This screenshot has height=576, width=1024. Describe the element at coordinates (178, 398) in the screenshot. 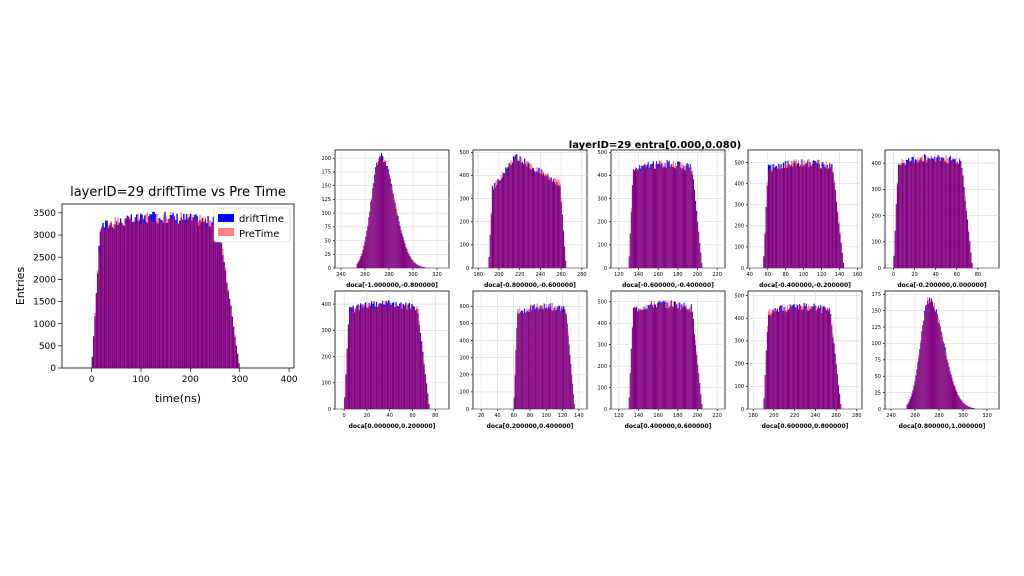

I see `main-xlabel: time(ns)` at that location.